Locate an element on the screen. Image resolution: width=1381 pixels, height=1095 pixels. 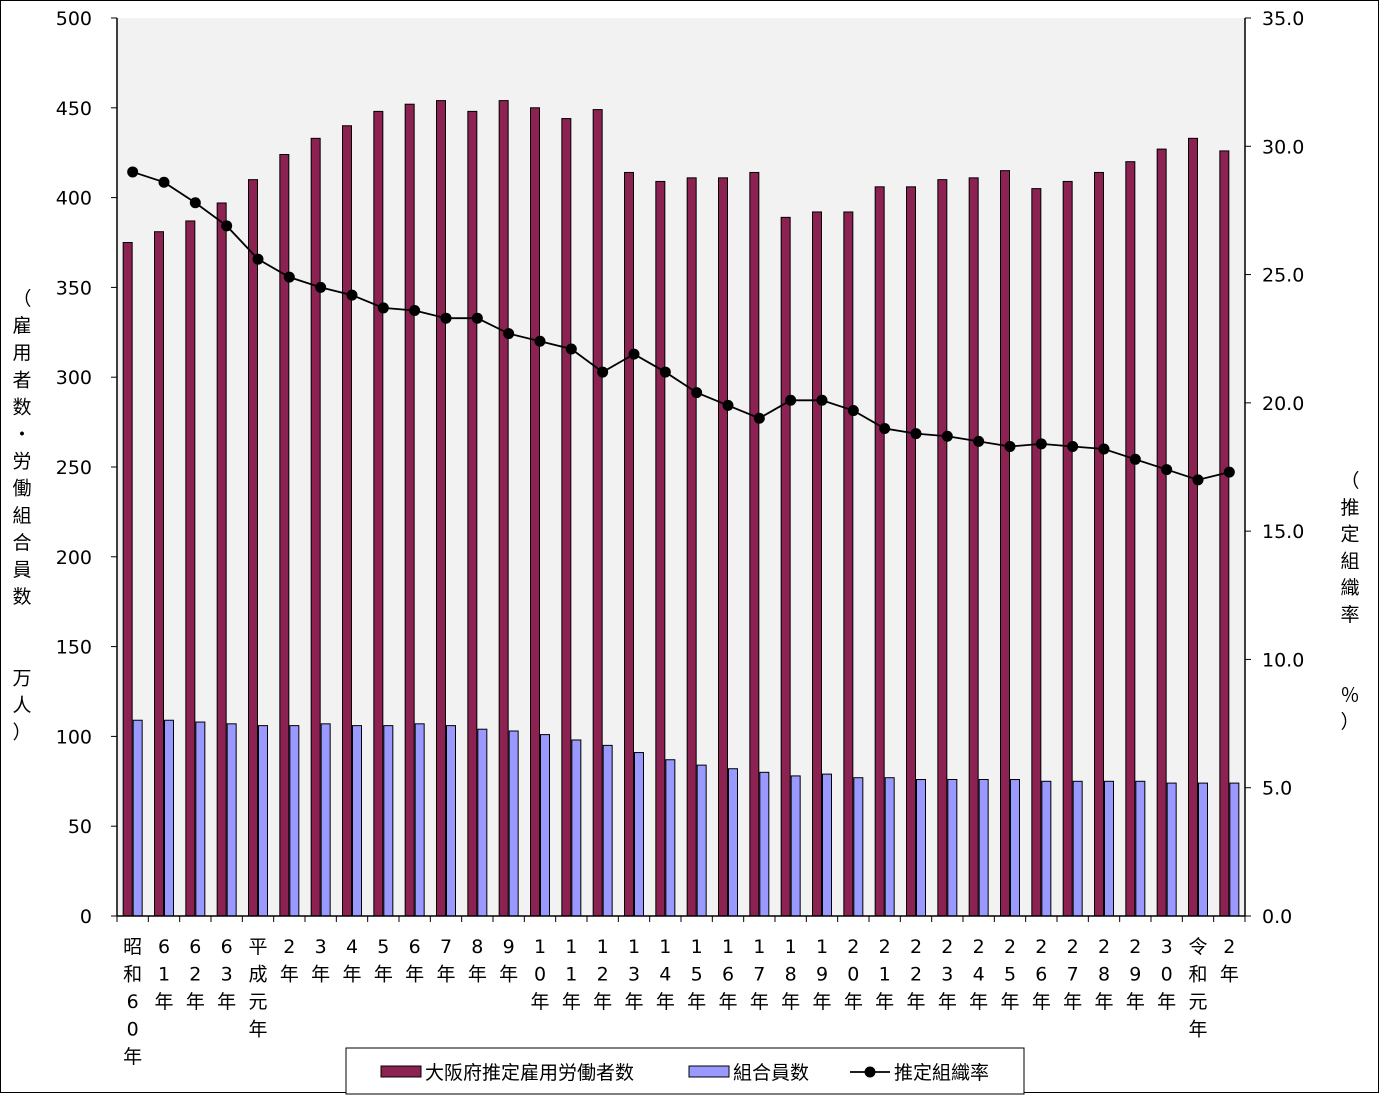
right-axis-title: （推定組織率 ％） is located at coordinates (1349, 601).